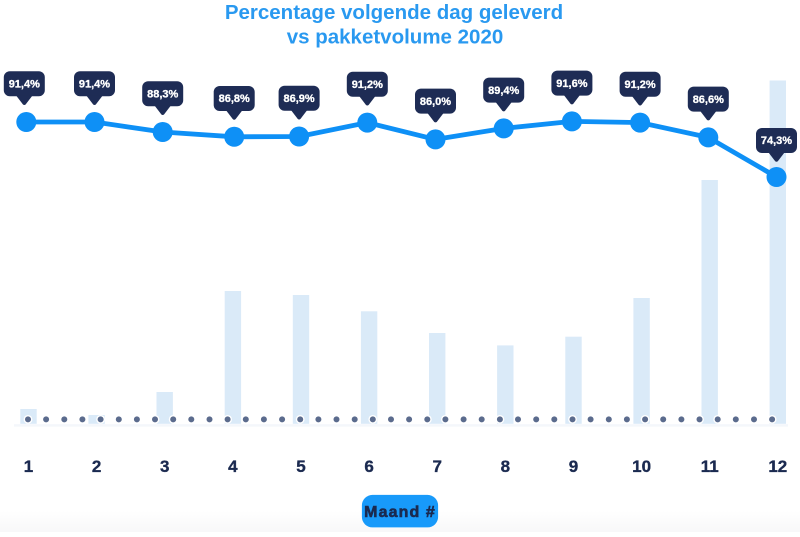  Describe the element at coordinates (503, 91) in the screenshot. I see `svg-text: 89,4%` at that location.